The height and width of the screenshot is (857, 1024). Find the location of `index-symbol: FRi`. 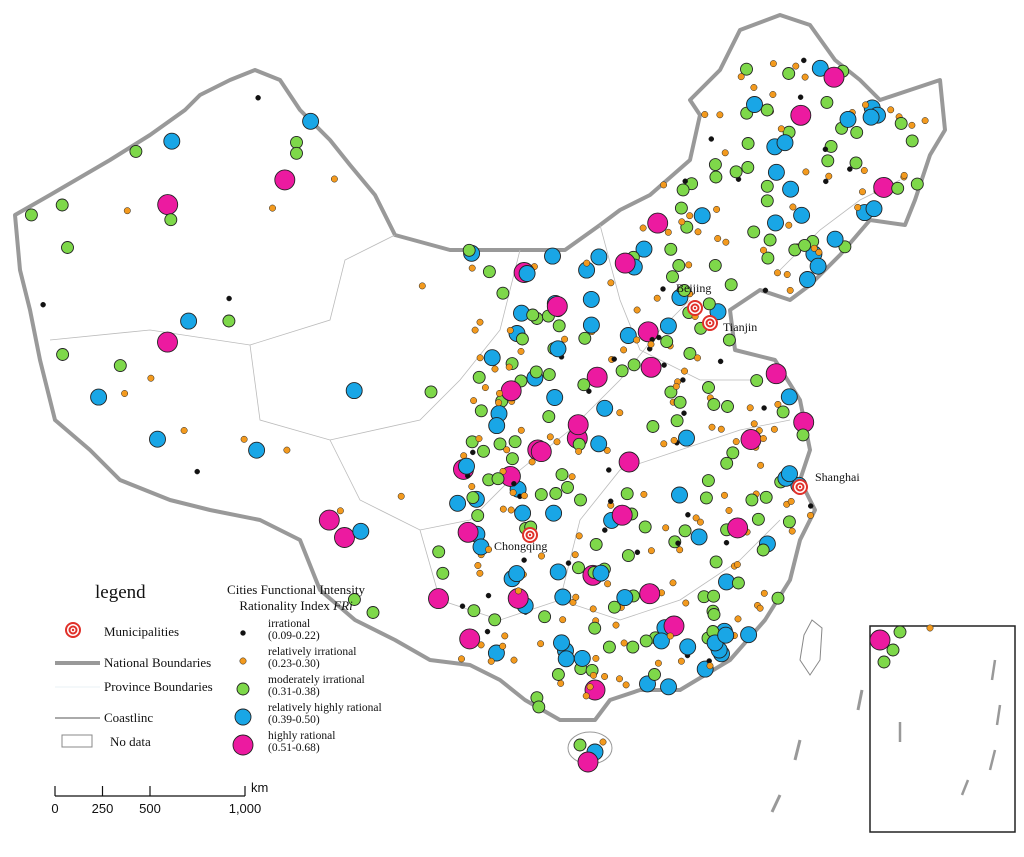

index-symbol: FRi is located at coordinates (342, 605).